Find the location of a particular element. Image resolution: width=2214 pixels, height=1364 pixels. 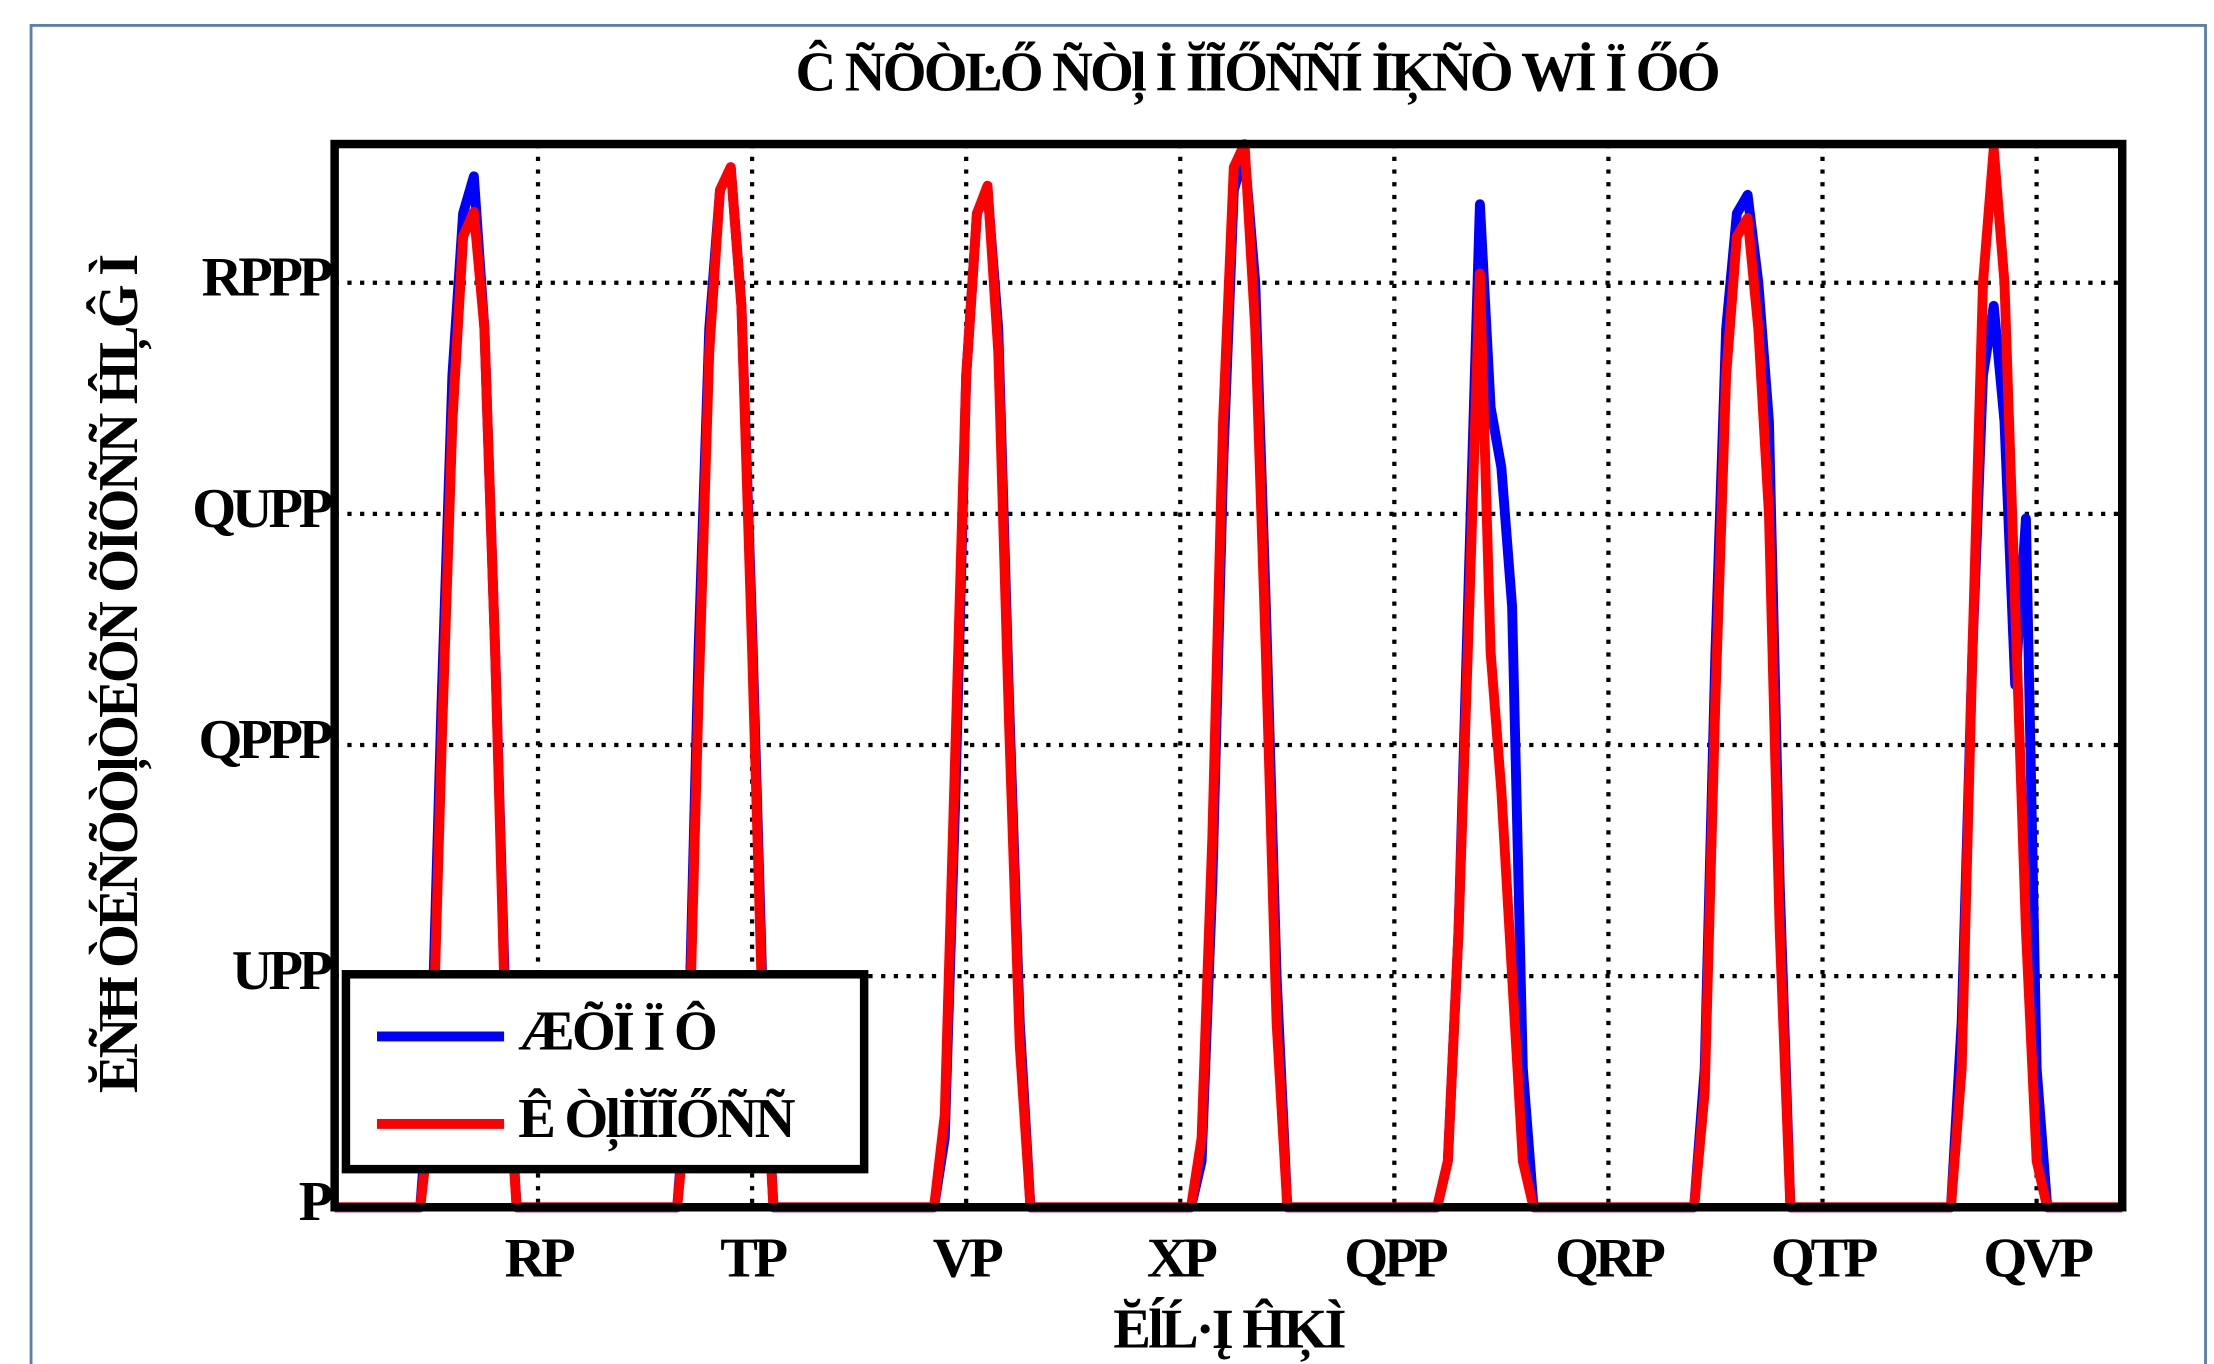

y-tick-label: QUPP is located at coordinates (261, 509).